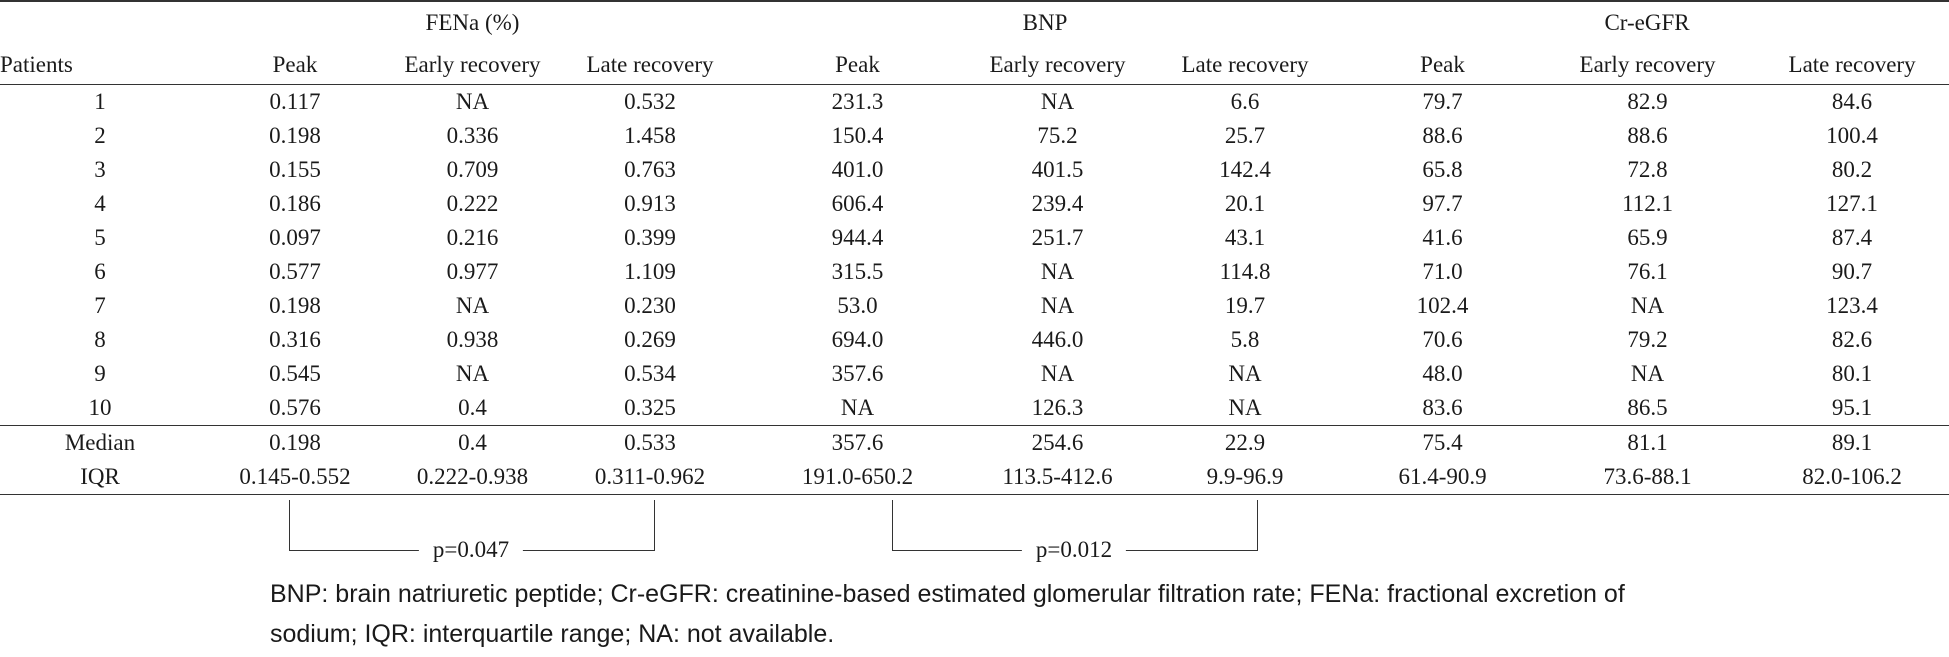 Image resolution: width=1949 pixels, height=657 pixels. What do you see at coordinates (1442, 407) in the screenshot?
I see `cell-cregfr-peak: 83.6` at bounding box center [1442, 407].